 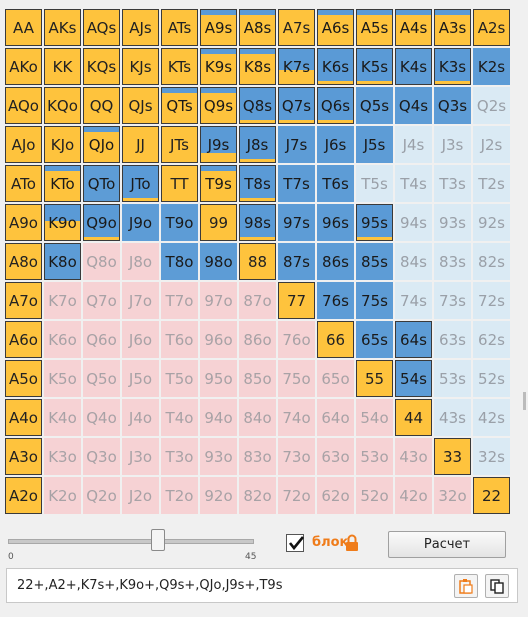 I want to click on hand-cell-q3o: Q3o, so click(x=101, y=456).